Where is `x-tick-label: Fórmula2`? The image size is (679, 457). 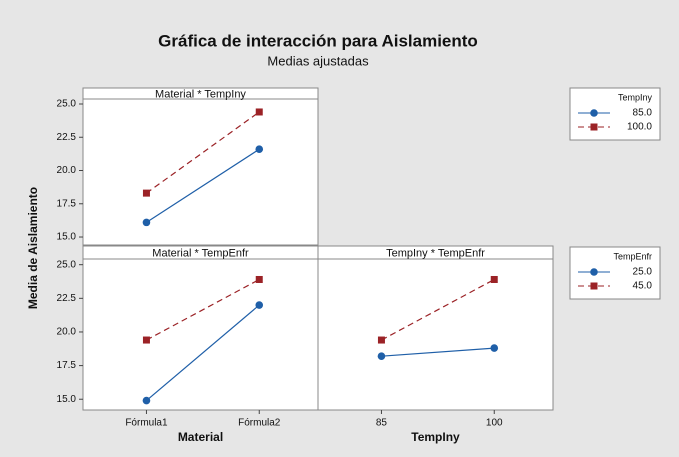
x-tick-label: Fórmula2 is located at coordinates (259, 423).